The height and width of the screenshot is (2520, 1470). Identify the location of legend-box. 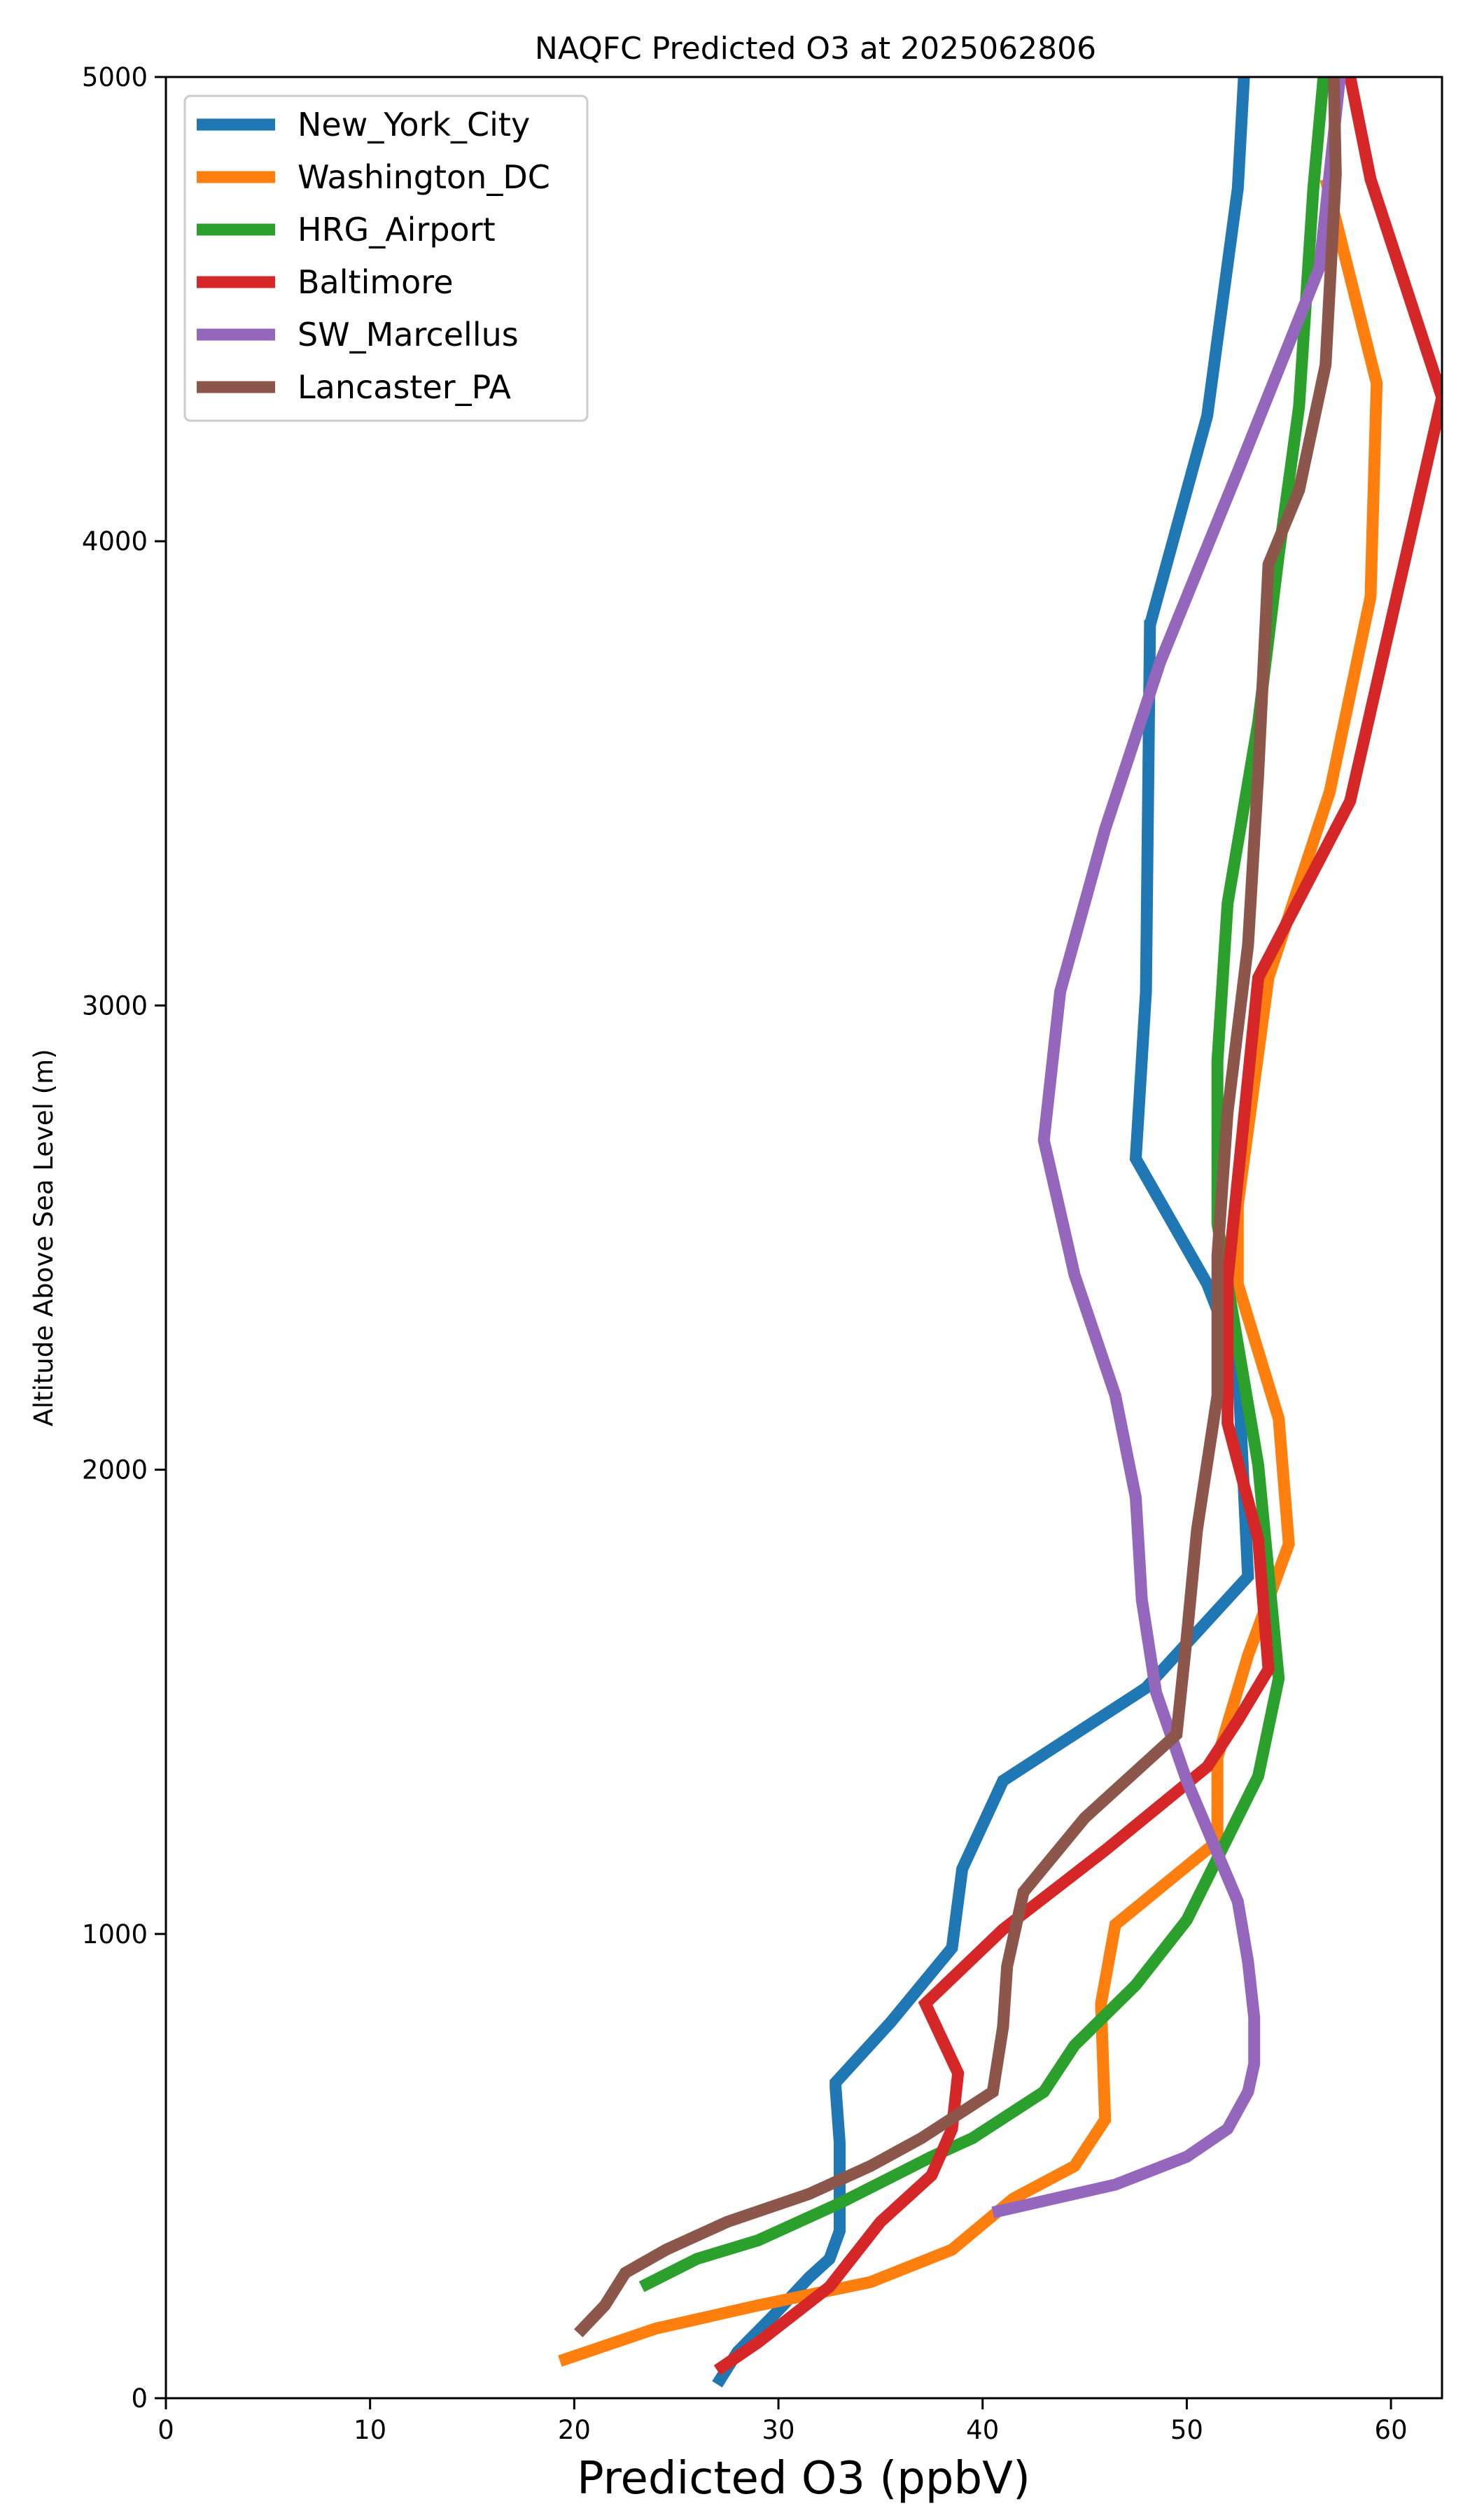
(386, 258).